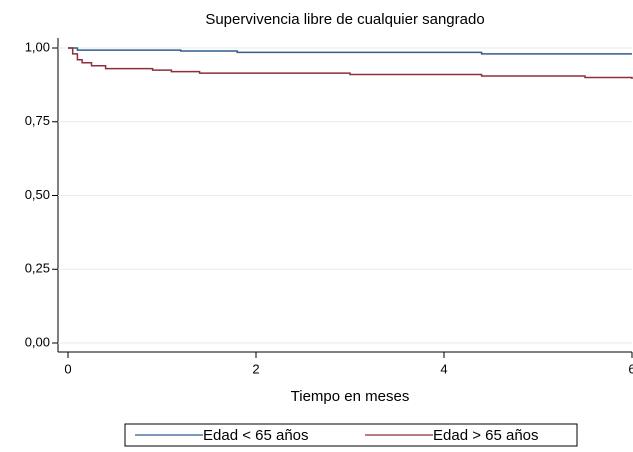 This screenshot has width=633, height=452. What do you see at coordinates (443, 368) in the screenshot?
I see `x-tick-label: 4` at bounding box center [443, 368].